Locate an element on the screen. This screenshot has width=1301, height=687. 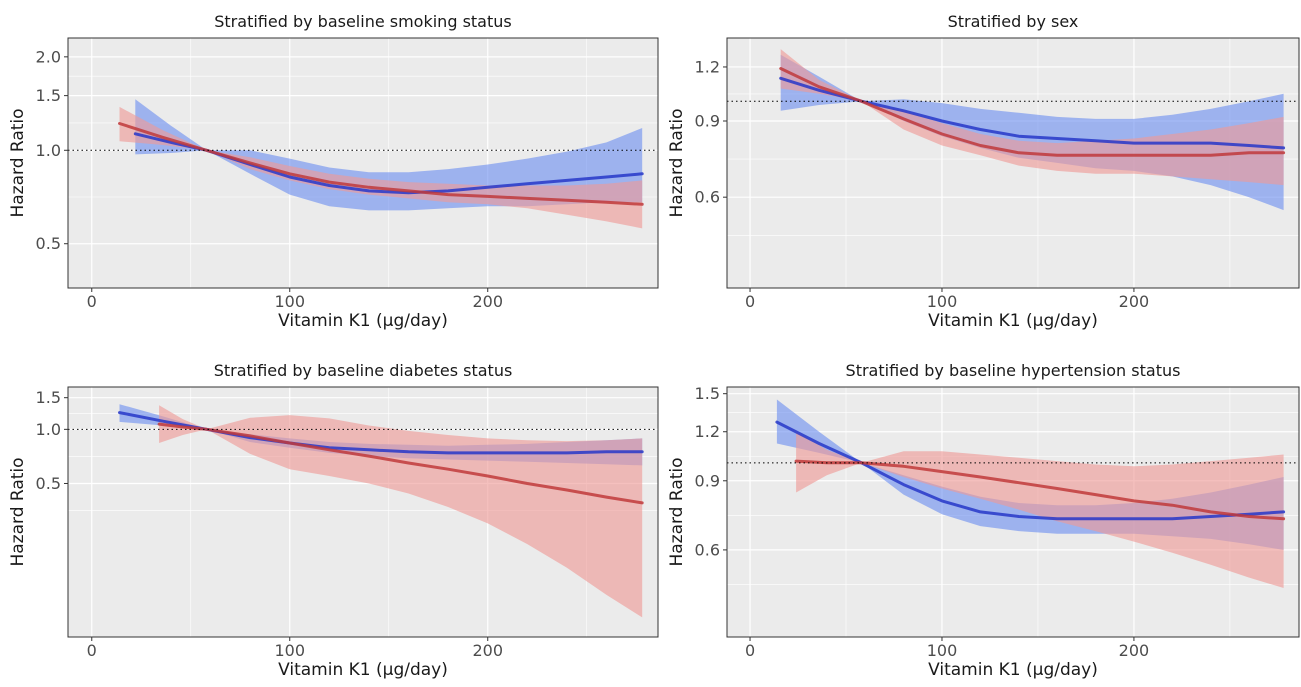
y-tick-label: 2.0 is located at coordinates (48, 56).